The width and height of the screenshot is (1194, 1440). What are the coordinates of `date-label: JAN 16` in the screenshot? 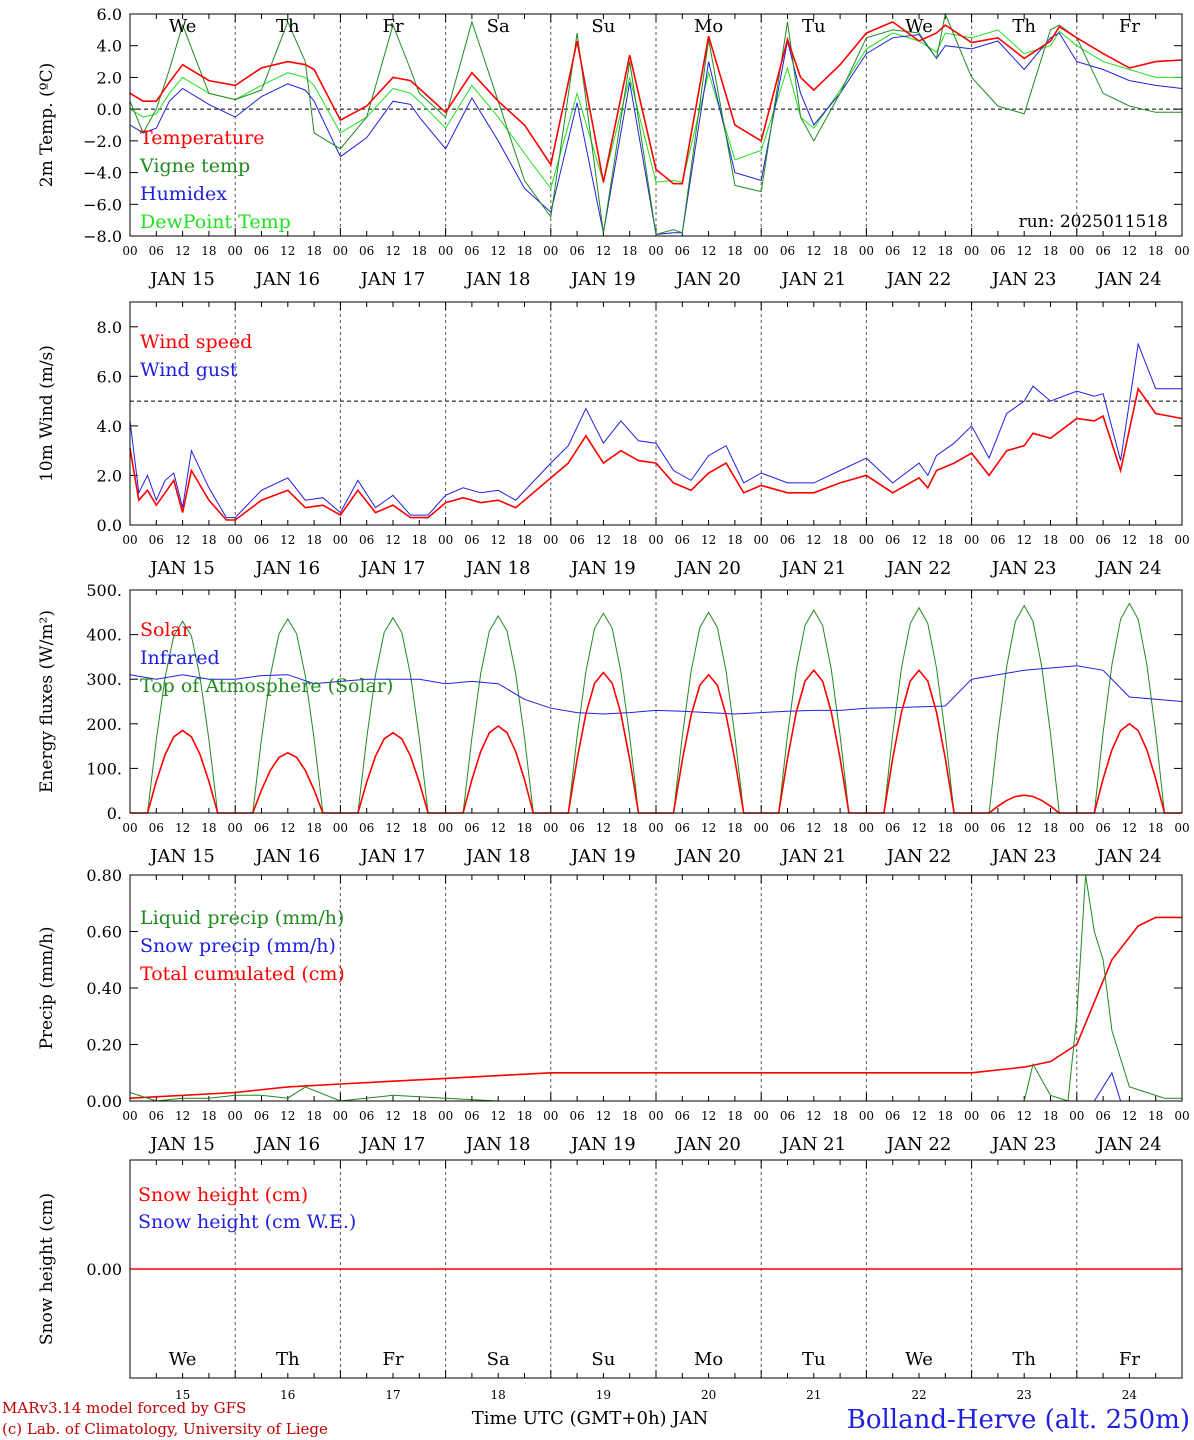 It's located at (287, 568).